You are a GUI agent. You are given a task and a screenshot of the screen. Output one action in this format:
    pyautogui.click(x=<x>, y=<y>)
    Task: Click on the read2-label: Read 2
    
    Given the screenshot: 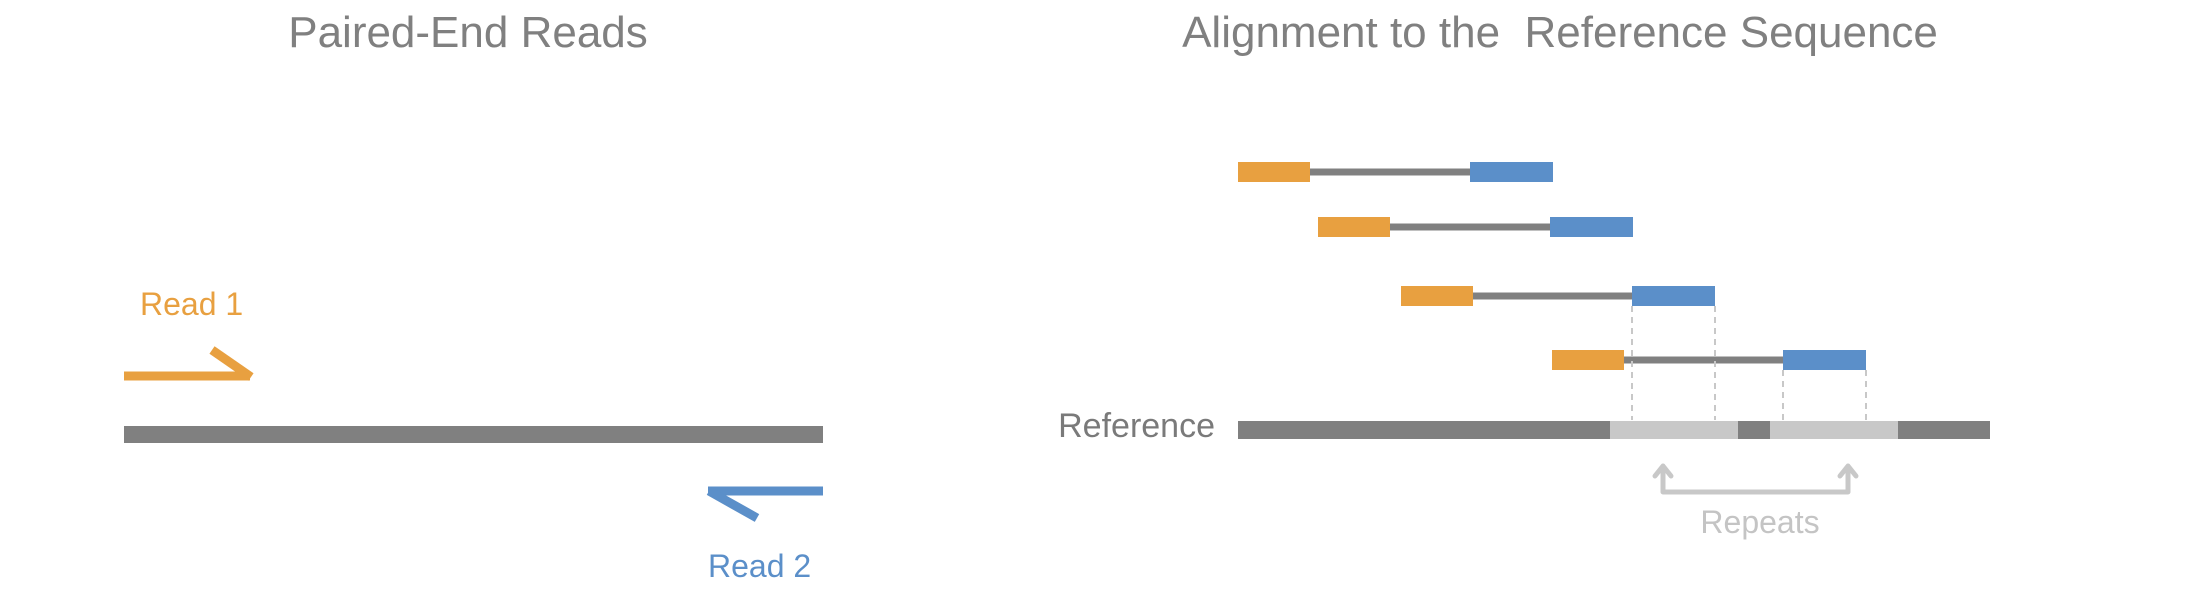 What is the action you would take?
    pyautogui.click(x=759, y=566)
    